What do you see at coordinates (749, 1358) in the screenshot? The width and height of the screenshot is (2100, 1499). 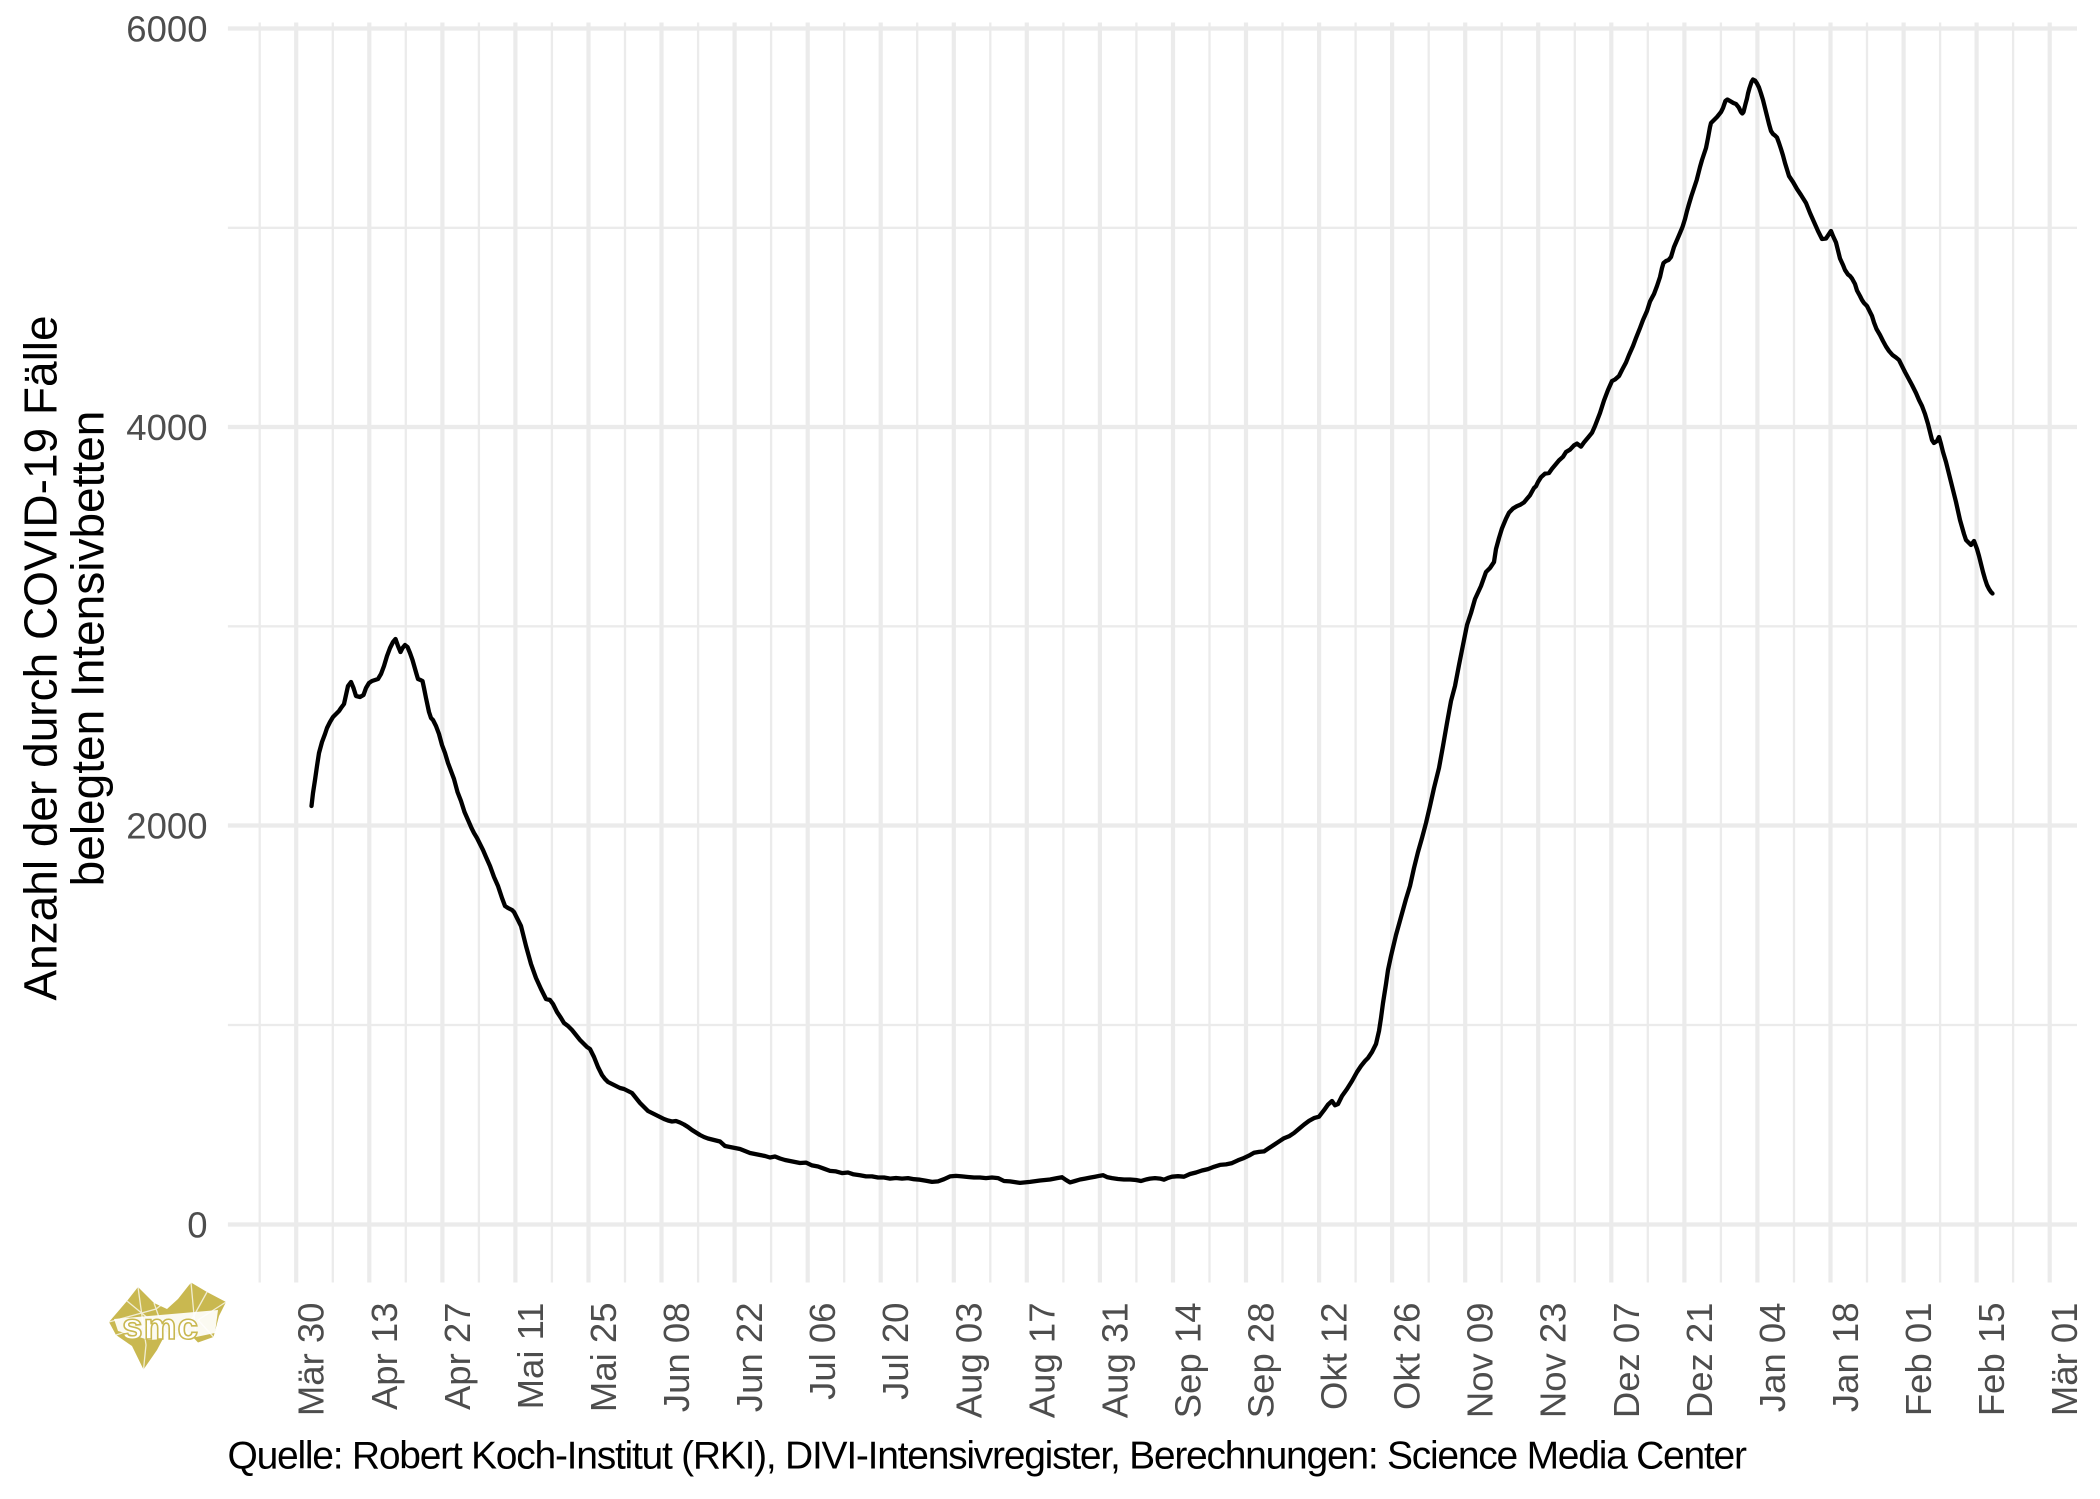 I see `svg-text: Jun 22` at bounding box center [749, 1358].